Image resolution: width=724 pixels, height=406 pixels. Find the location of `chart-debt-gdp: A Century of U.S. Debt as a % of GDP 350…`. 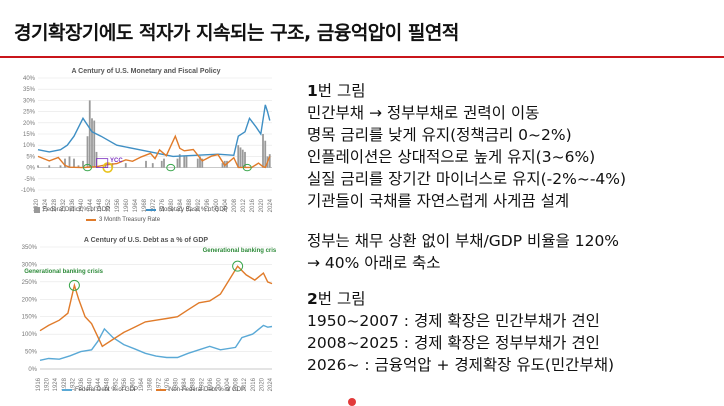

chart-debt-gdp: A Century of U.S. Debt as a % of GDP 350… is located at coordinates (146, 316).